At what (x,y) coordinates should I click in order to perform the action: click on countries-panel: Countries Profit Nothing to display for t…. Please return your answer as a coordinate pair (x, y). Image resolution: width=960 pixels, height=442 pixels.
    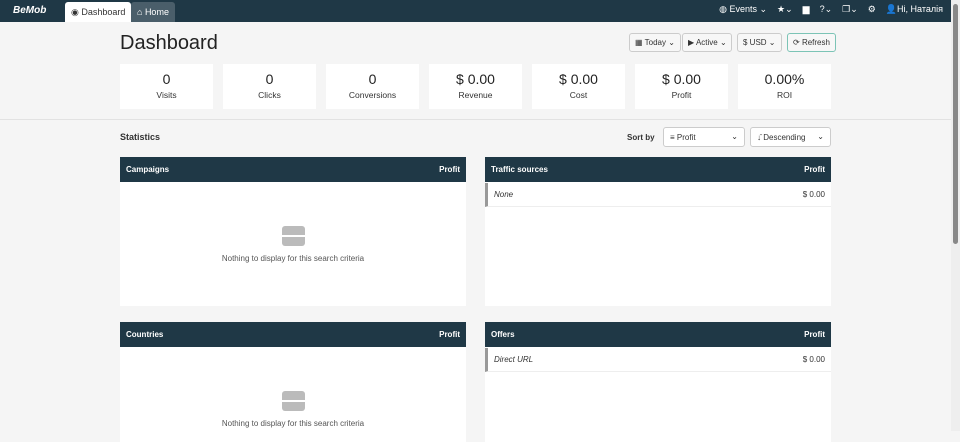
    Looking at the image, I should click on (293, 382).